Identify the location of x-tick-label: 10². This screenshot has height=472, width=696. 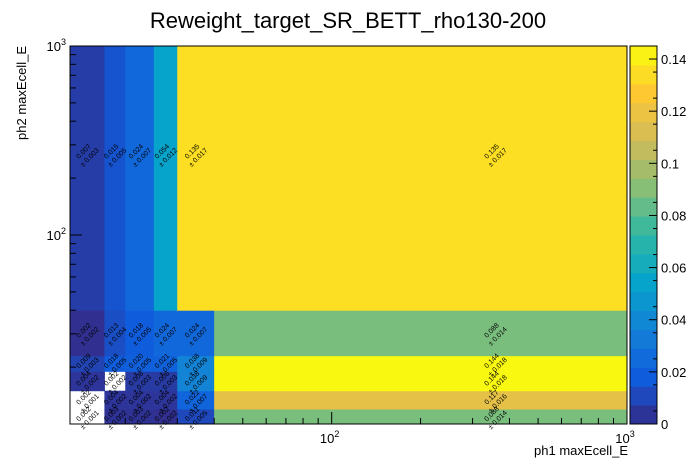
(329, 437).